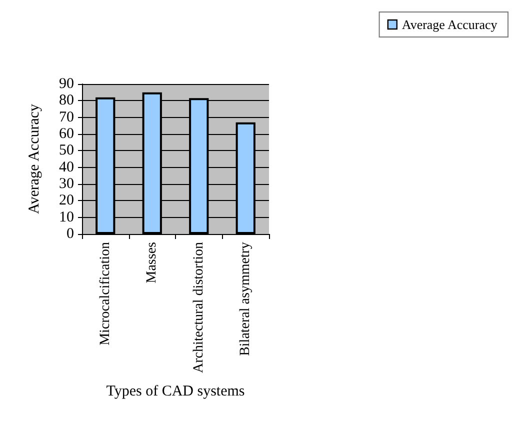 The image size is (516, 439). I want to click on y-tick-label: 30, so click(66, 184).